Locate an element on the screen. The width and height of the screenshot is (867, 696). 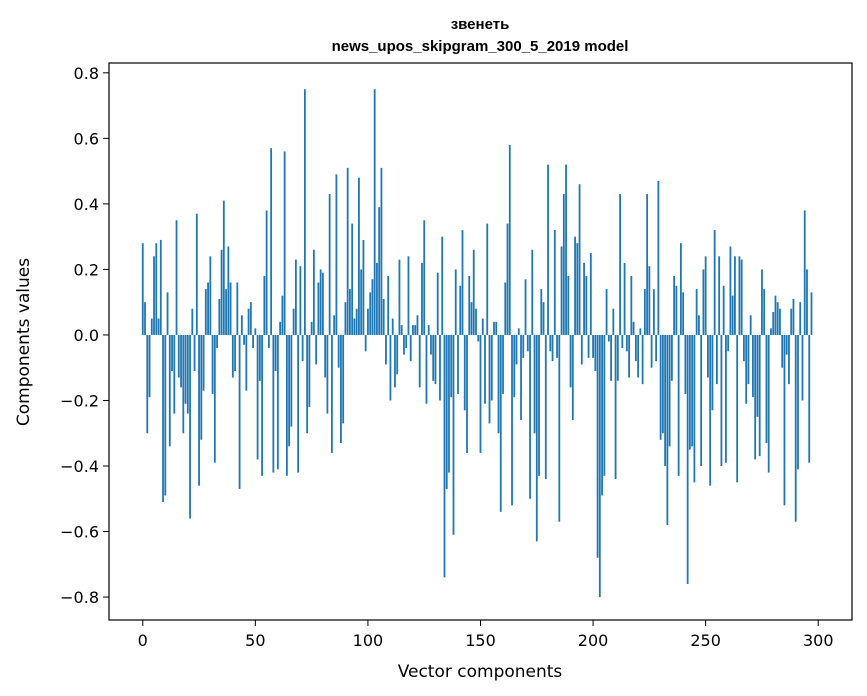
y-tick-label: 0.2 is located at coordinates (86, 269).